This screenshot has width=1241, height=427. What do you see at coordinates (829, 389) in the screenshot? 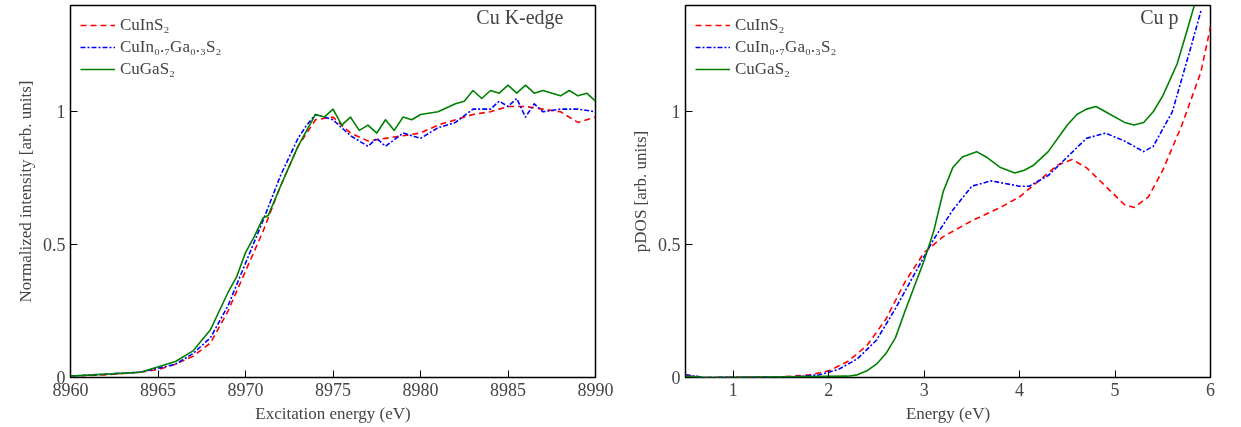
I see `x-tick-label: 2` at bounding box center [829, 389].